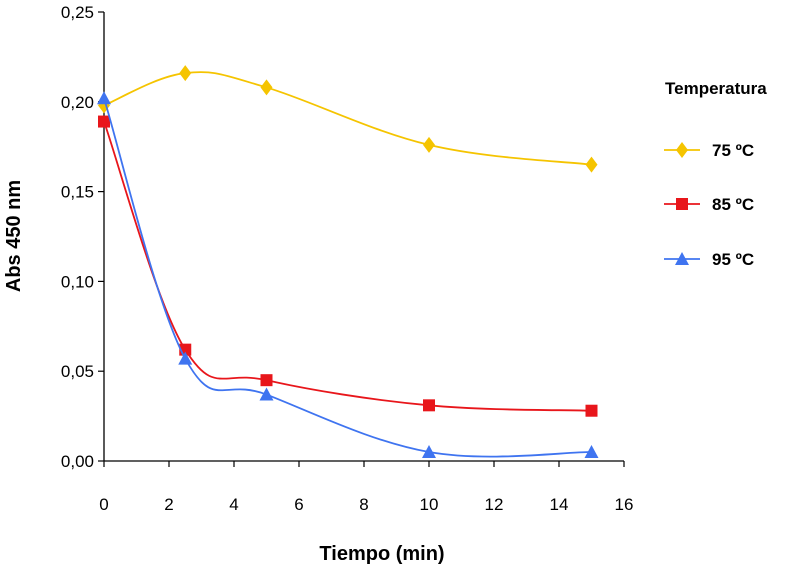 The height and width of the screenshot is (571, 798). Describe the element at coordinates (77, 102) in the screenshot. I see `y-tick-label: 0,20` at that location.